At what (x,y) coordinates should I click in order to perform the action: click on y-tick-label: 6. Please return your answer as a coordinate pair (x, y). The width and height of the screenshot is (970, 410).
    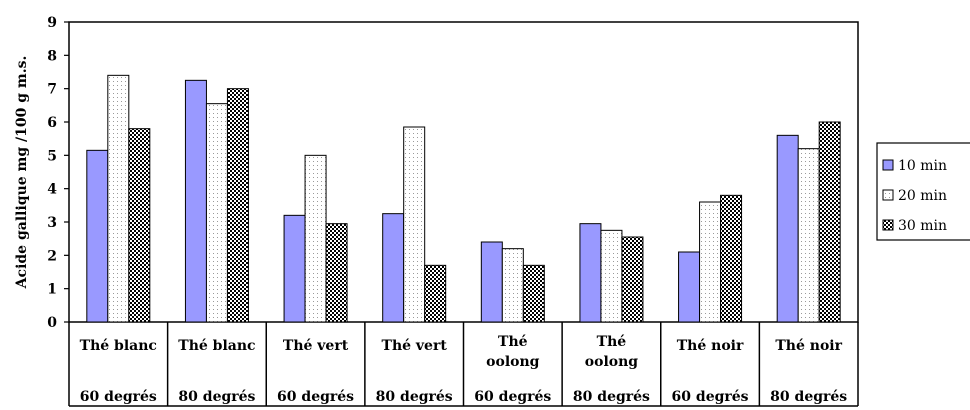
    Looking at the image, I should click on (52, 123).